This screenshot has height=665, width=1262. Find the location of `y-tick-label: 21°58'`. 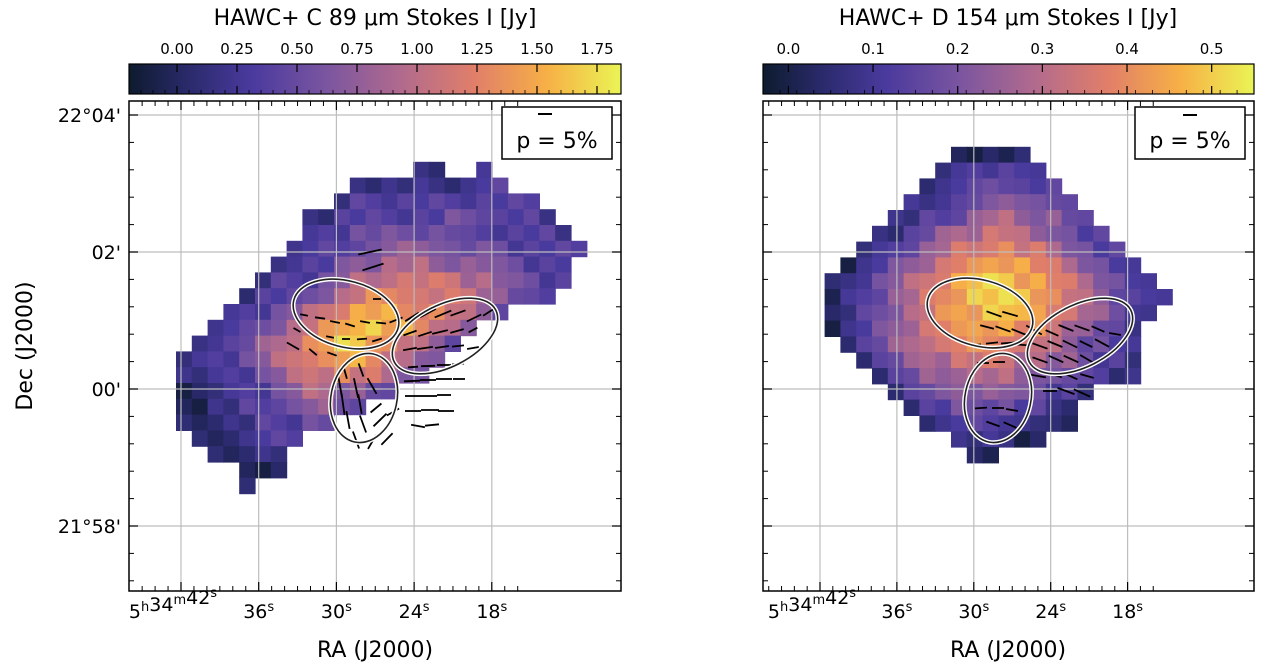

y-tick-label: 21°58' is located at coordinates (89, 527).